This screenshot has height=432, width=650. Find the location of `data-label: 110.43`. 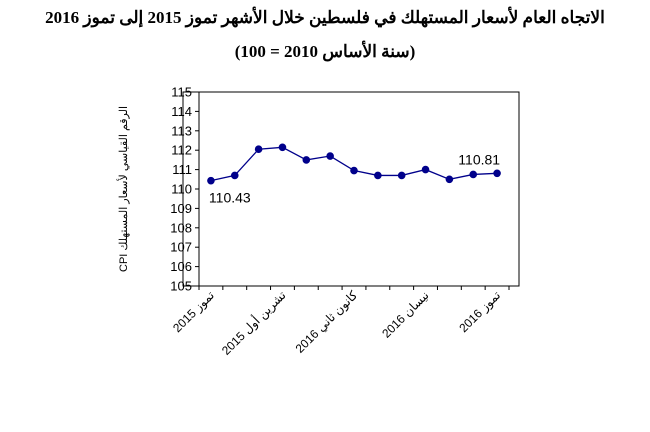

data-label: 110.43 is located at coordinates (230, 198).